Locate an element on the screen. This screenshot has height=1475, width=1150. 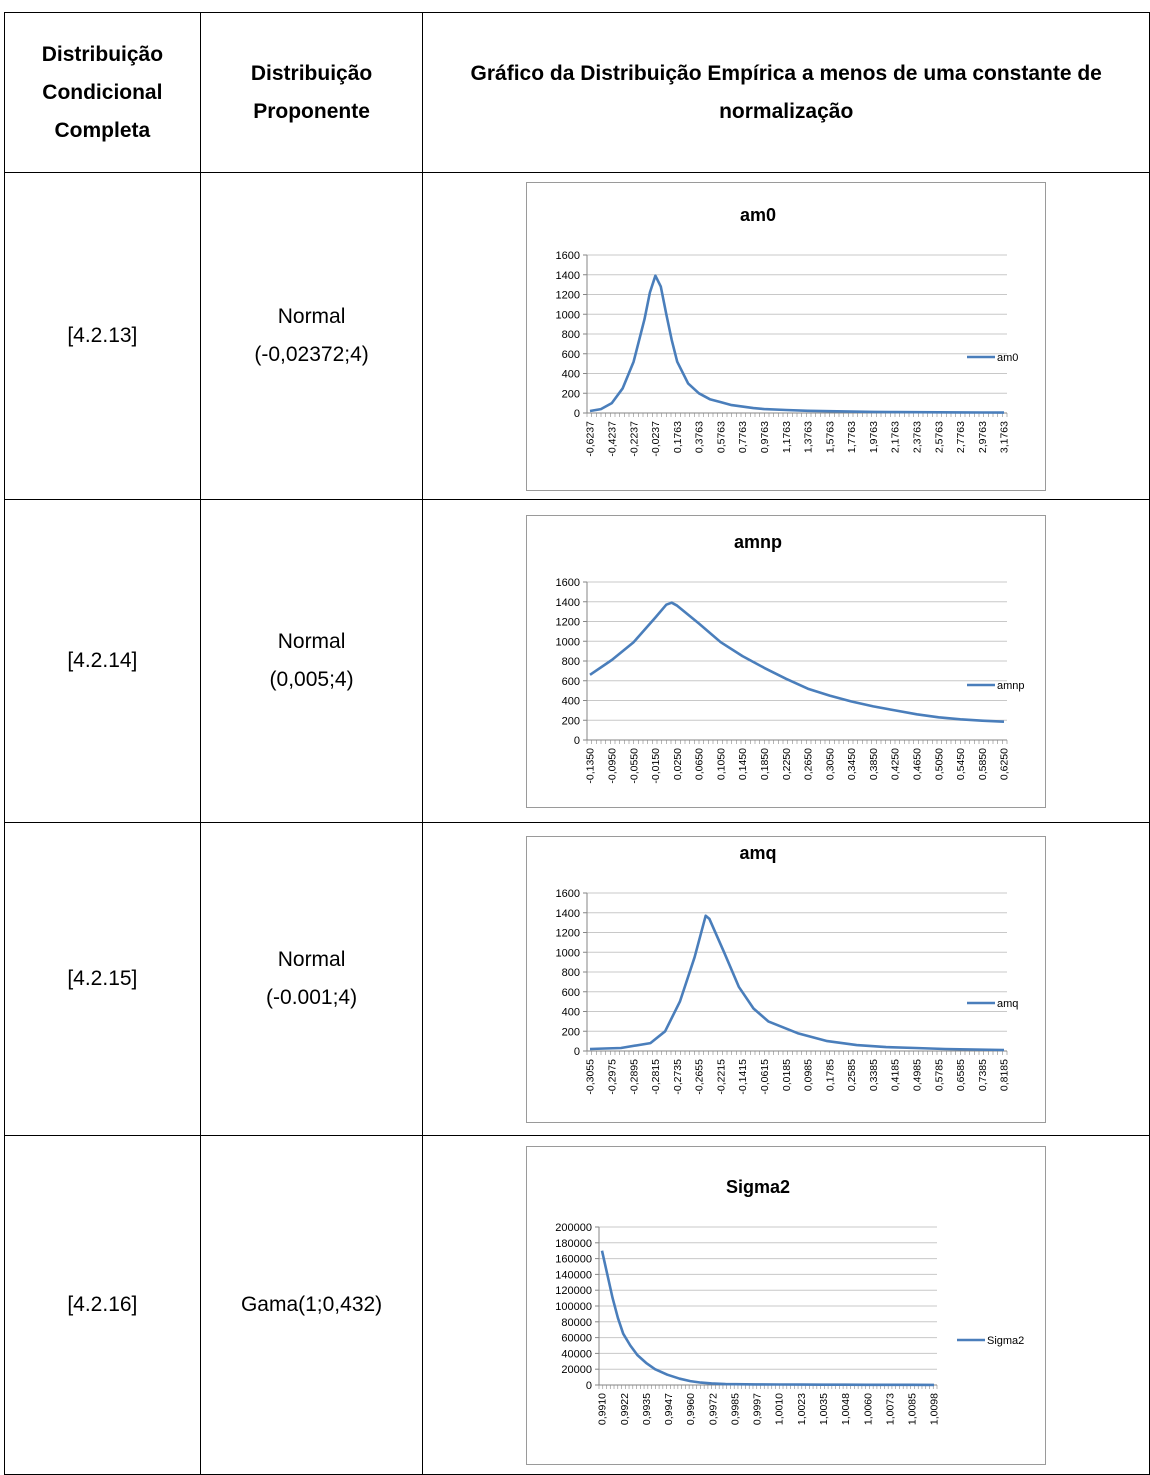
y-tick-label: 160000 is located at coordinates (573, 1259).